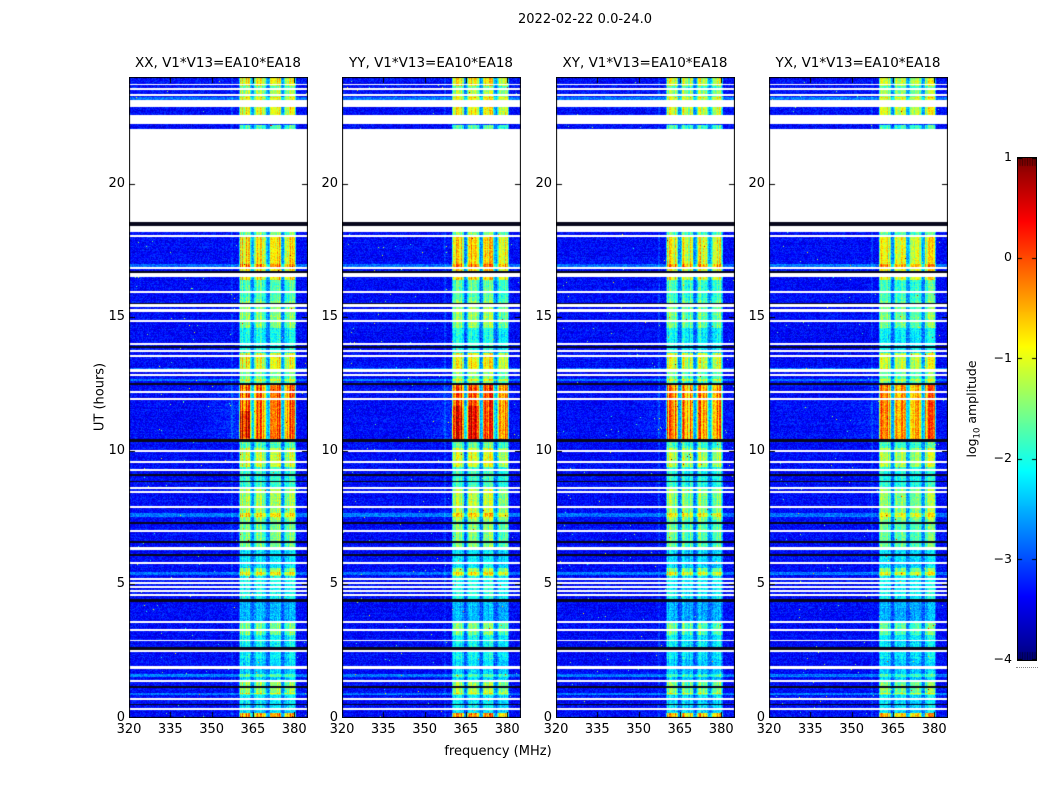 The width and height of the screenshot is (1050, 800). What do you see at coordinates (973, 409) in the screenshot?
I see `colorbar-label: log10 amplitude` at bounding box center [973, 409].